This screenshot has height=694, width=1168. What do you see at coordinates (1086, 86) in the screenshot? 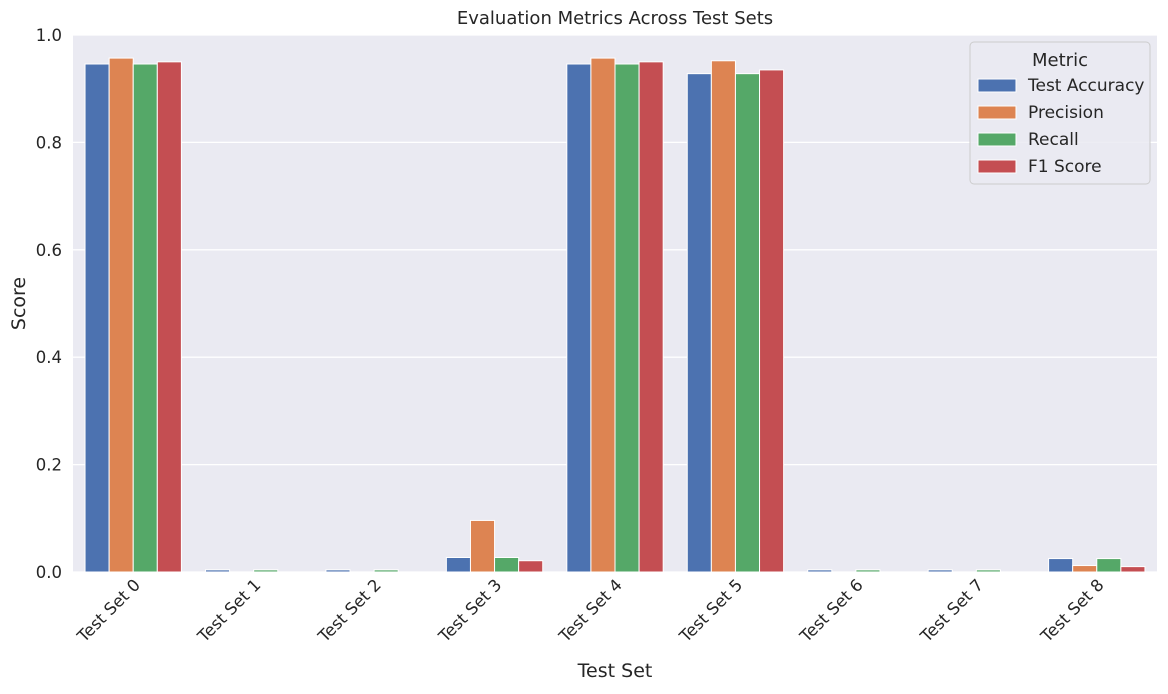
I see `legend-label: Test Accuracy` at bounding box center [1086, 86].